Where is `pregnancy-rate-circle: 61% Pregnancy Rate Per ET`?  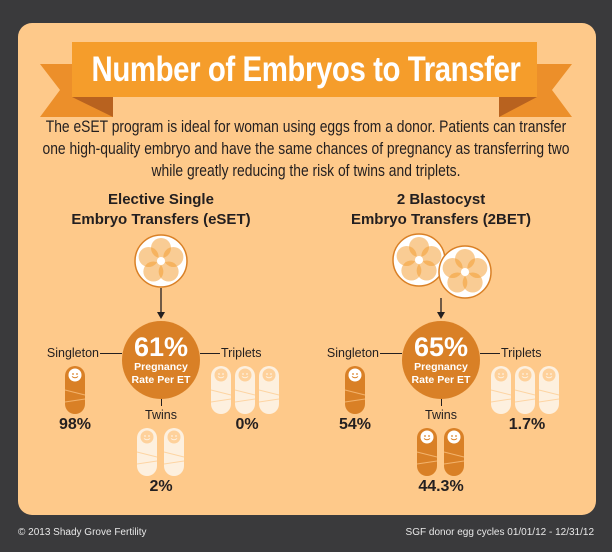 pregnancy-rate-circle: 61% Pregnancy Rate Per ET is located at coordinates (161, 360).